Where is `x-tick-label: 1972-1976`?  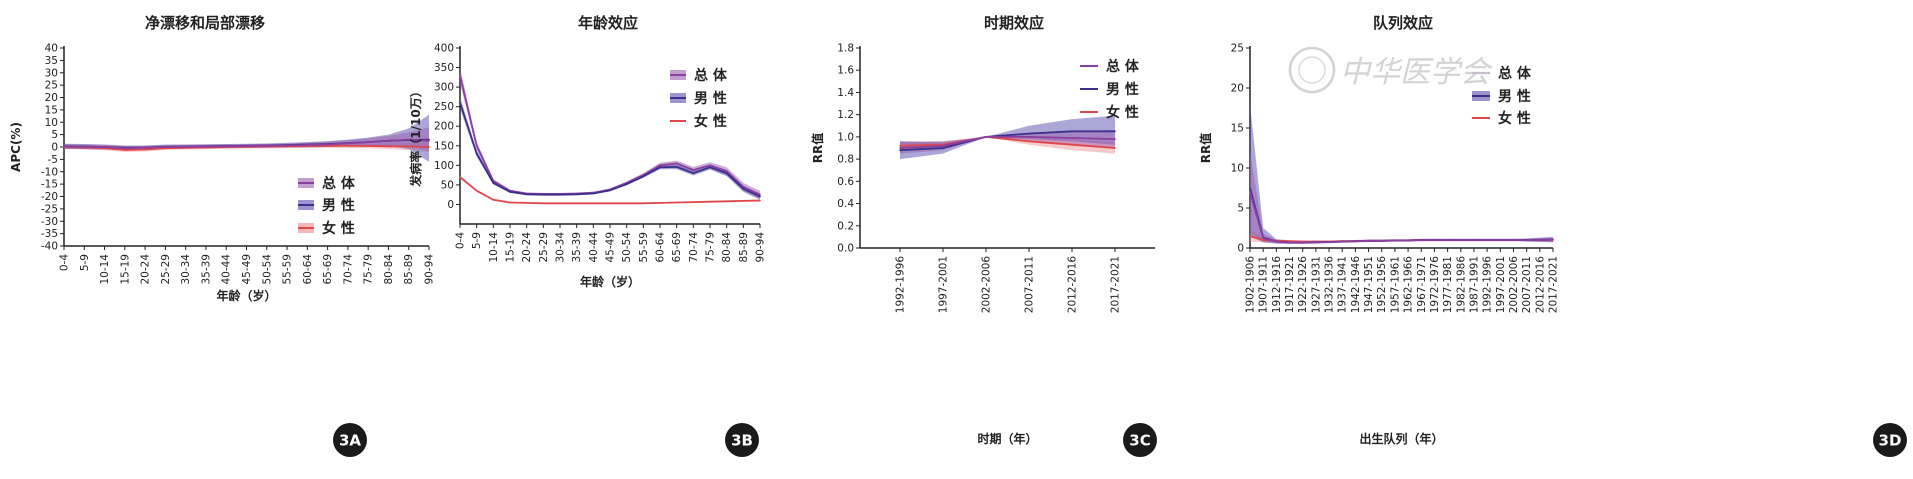 x-tick-label: 1972-1976 is located at coordinates (1435, 285).